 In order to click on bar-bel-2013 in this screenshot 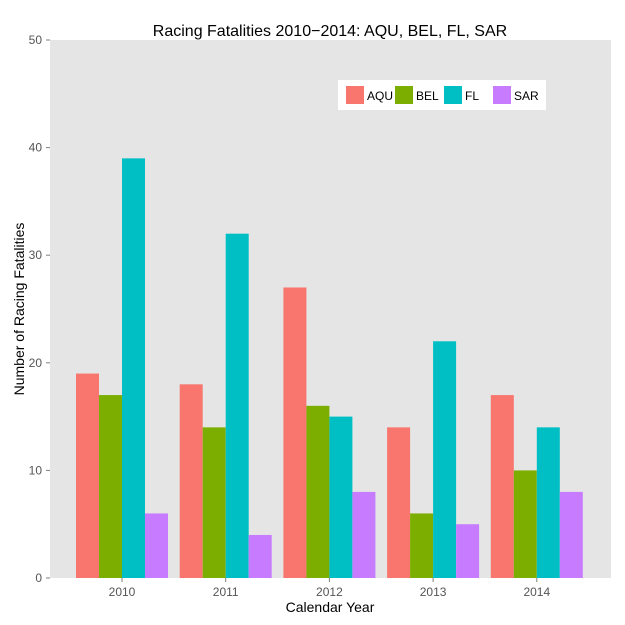, I will do `click(422, 545)`.